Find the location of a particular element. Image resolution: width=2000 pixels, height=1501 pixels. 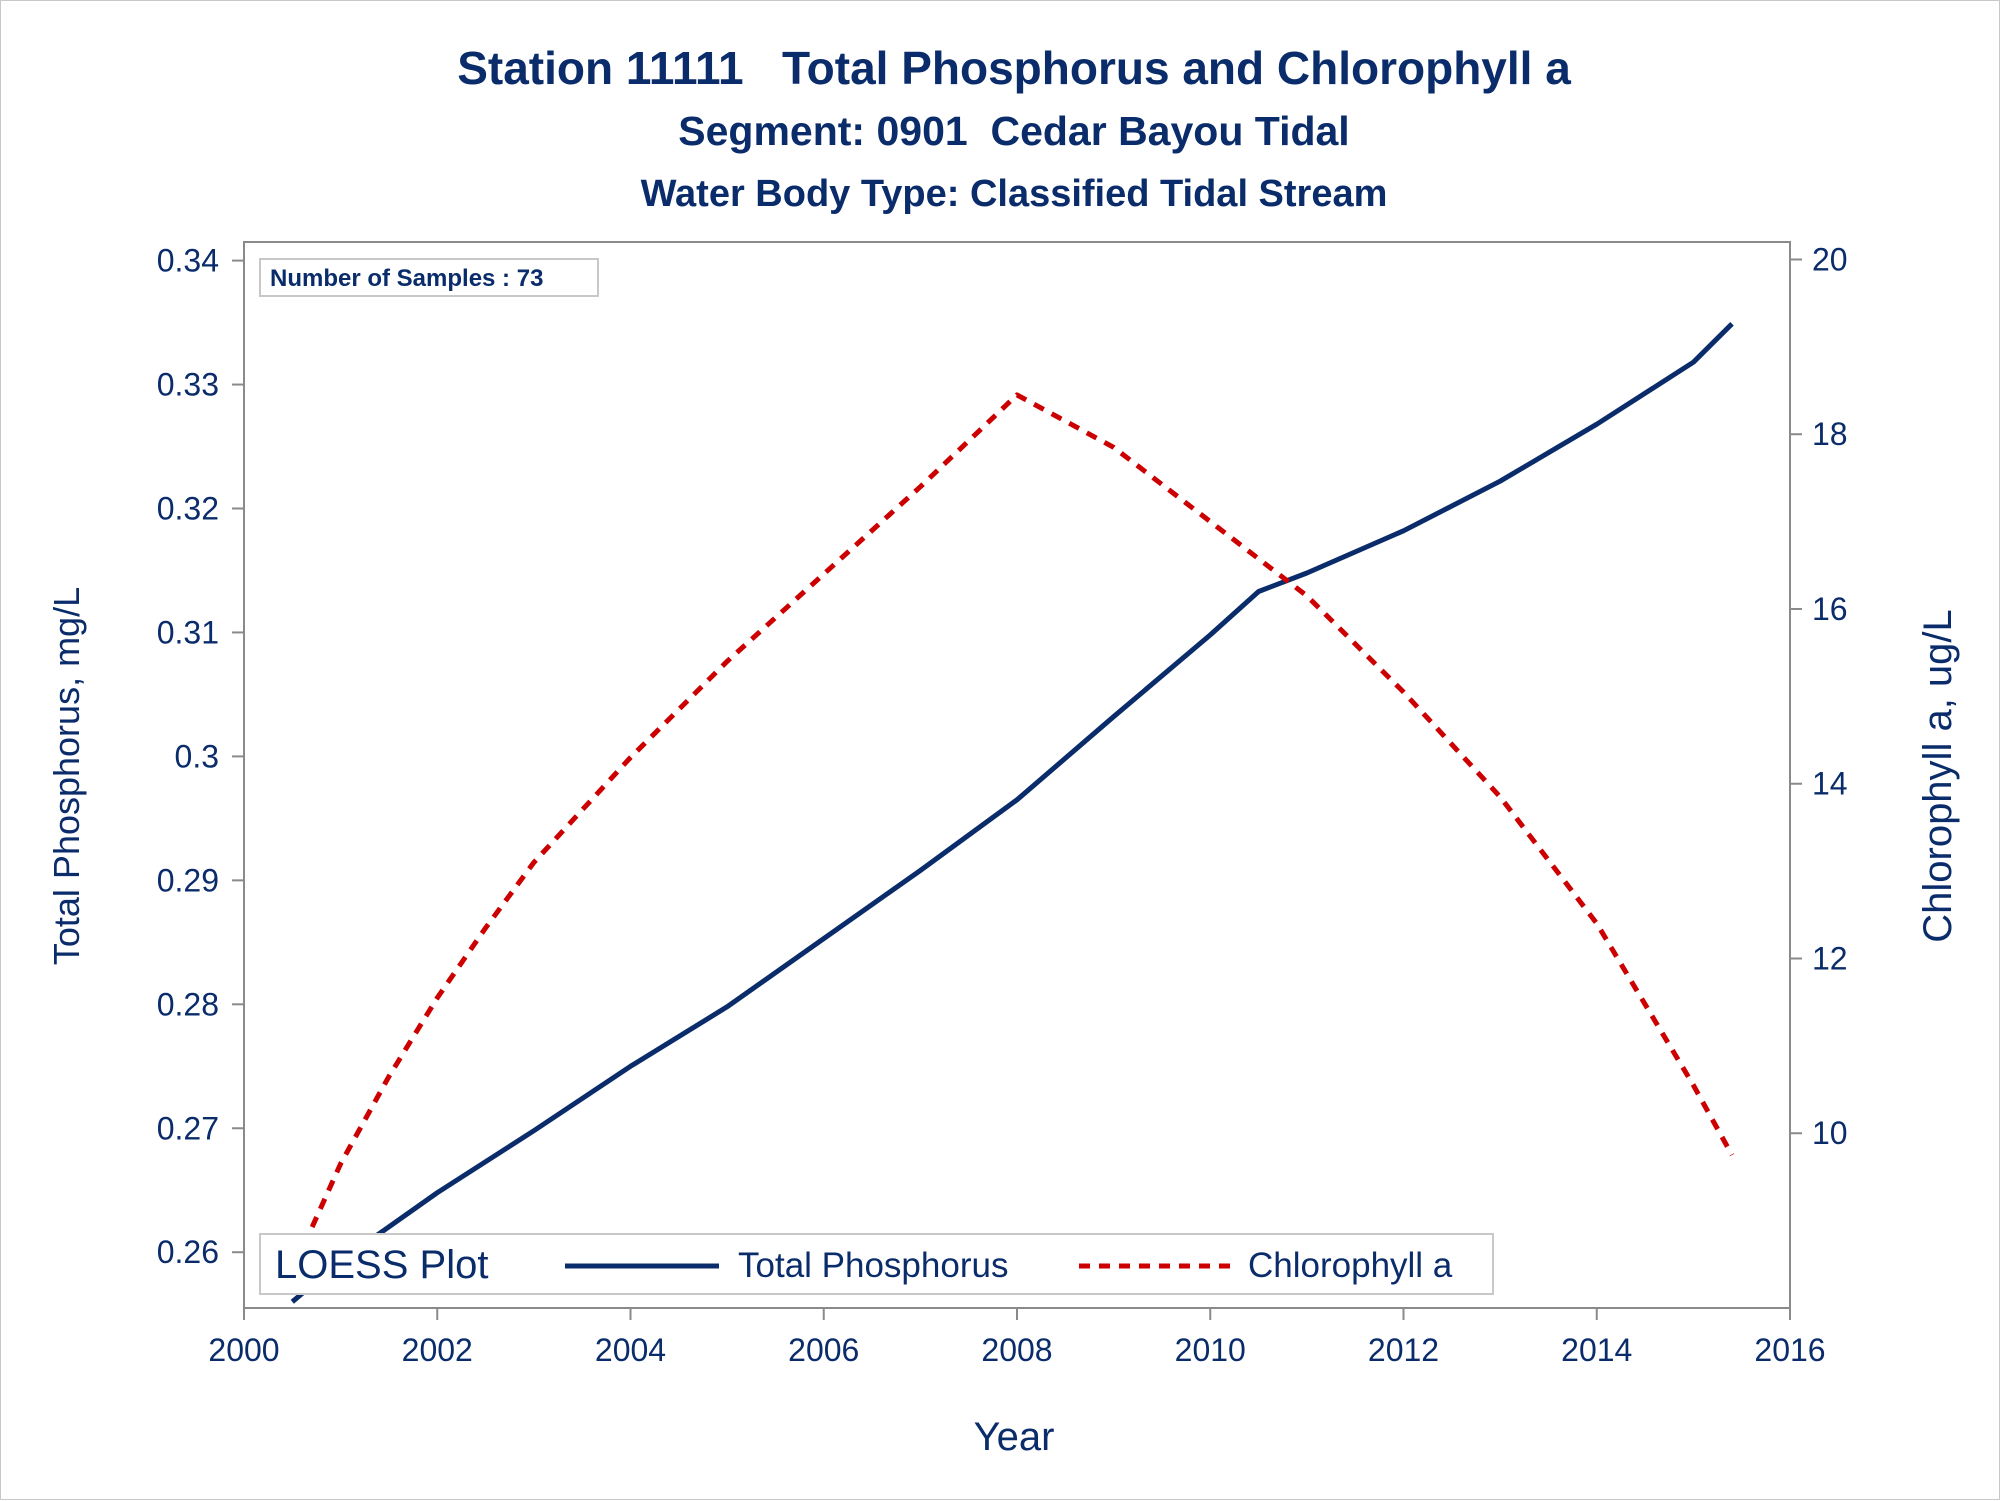

x-tick-label: 2006 is located at coordinates (823, 1350).